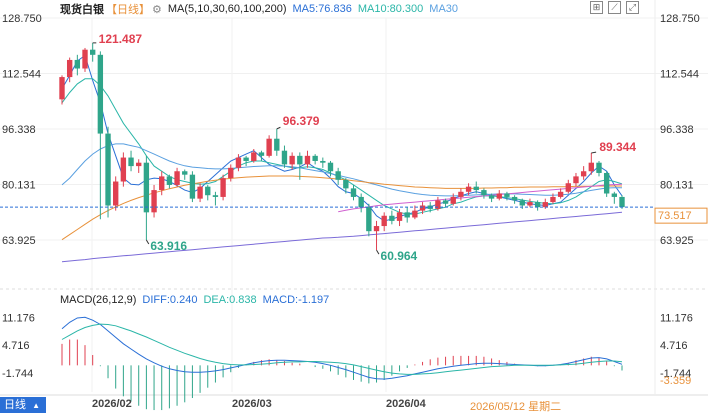 The height and width of the screenshot is (414, 708). Describe the element at coordinates (15, 405) in the screenshot. I see `period-badge-label: 日线` at that location.